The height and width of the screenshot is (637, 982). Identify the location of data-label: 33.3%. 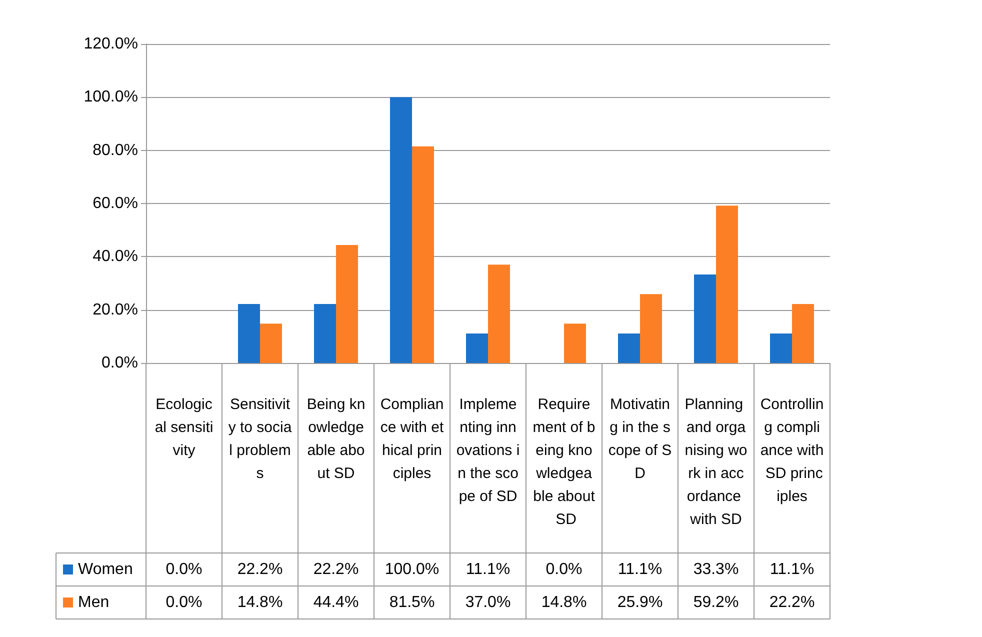
(716, 569).